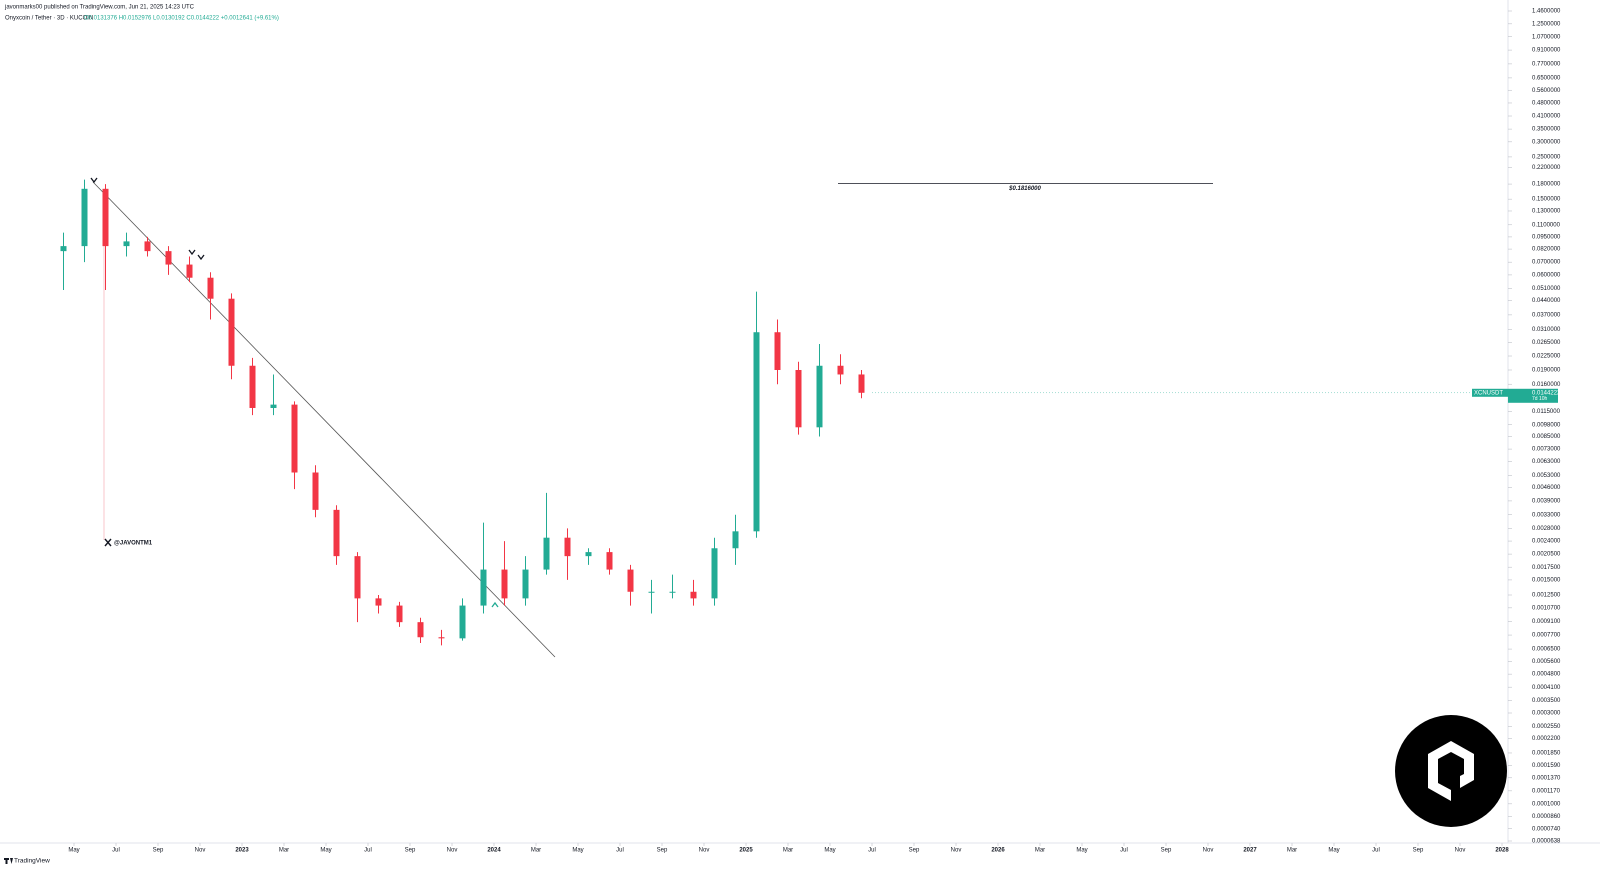 The height and width of the screenshot is (887, 1600). What do you see at coordinates (1546, 301) in the screenshot?
I see `y-tick-label: 0.0440000` at bounding box center [1546, 301].